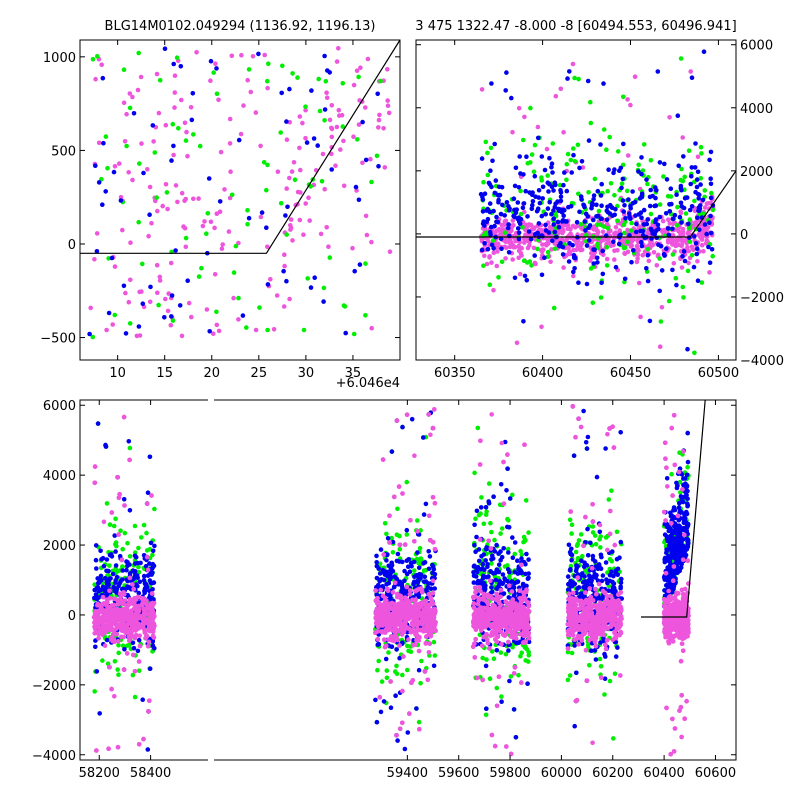 The image size is (800, 800). I want to click on x-offset-label: +6.046e4, so click(368, 383).